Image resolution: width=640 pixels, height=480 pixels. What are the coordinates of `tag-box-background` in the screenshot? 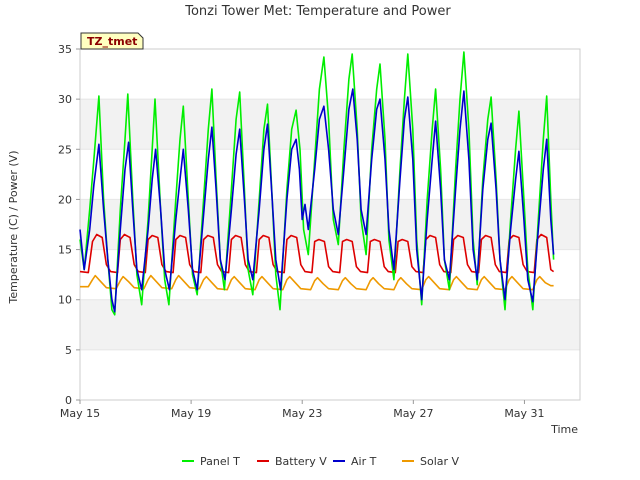 It's located at (112, 41).